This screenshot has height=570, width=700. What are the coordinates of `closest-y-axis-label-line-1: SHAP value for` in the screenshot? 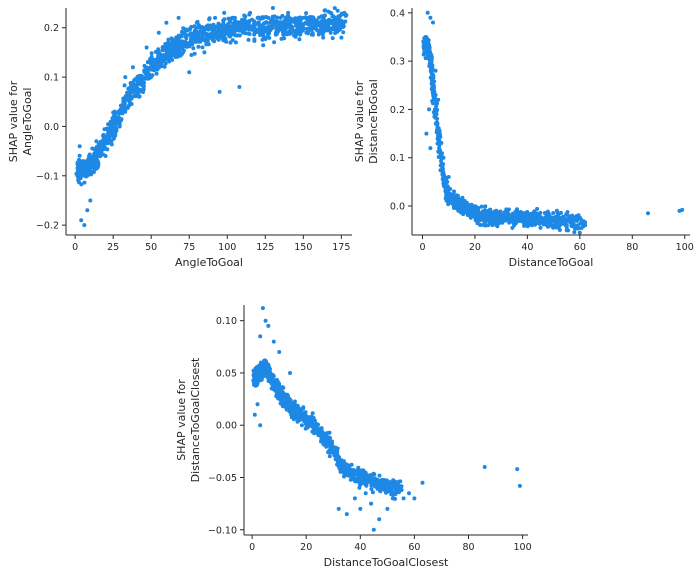 It's located at (181, 420).